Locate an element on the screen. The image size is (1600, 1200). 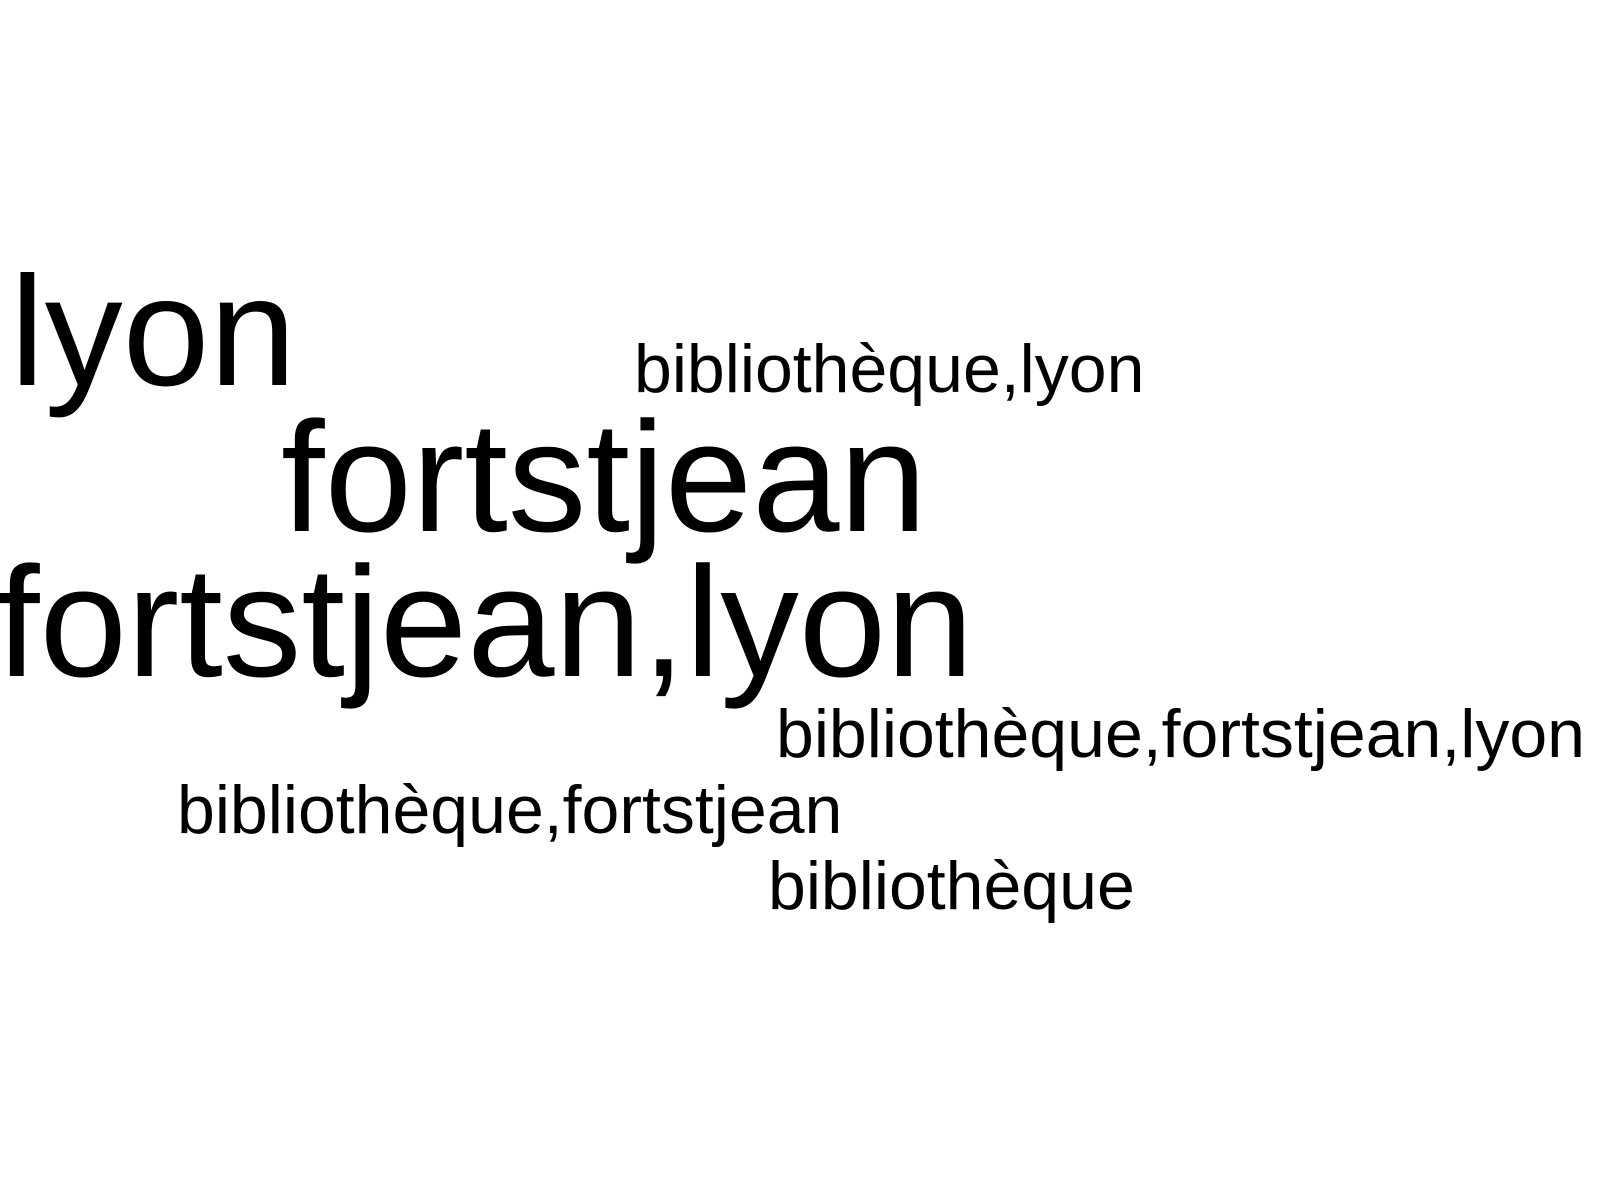
word-bibliotheque: bibliothèque is located at coordinates (951, 886).